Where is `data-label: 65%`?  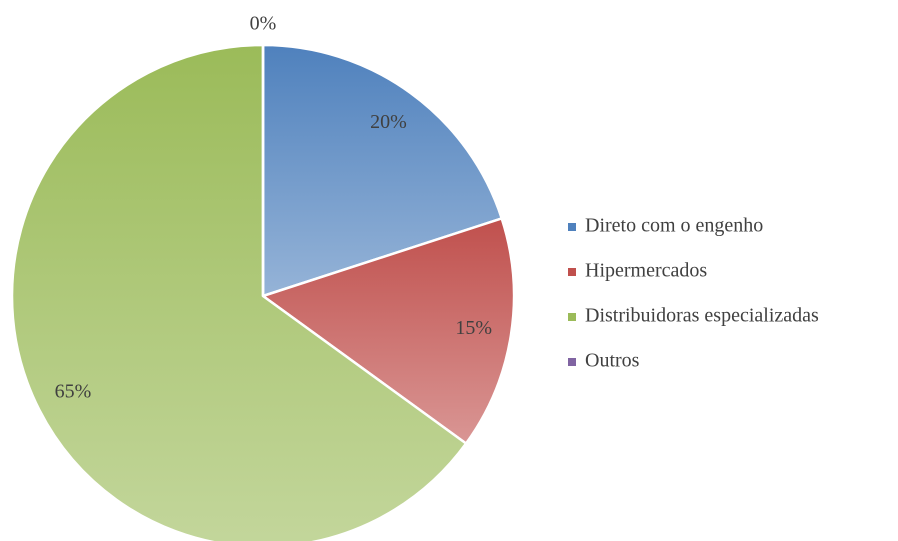 data-label: 65% is located at coordinates (73, 391).